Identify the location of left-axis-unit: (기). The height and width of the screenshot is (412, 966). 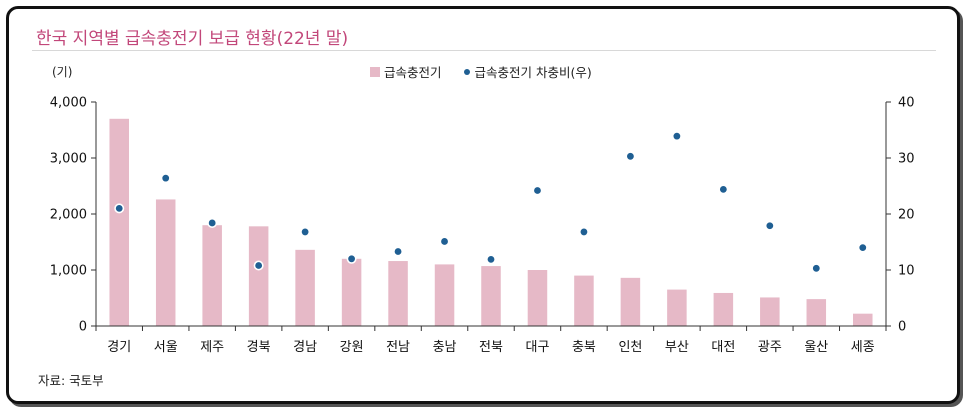
(62, 72).